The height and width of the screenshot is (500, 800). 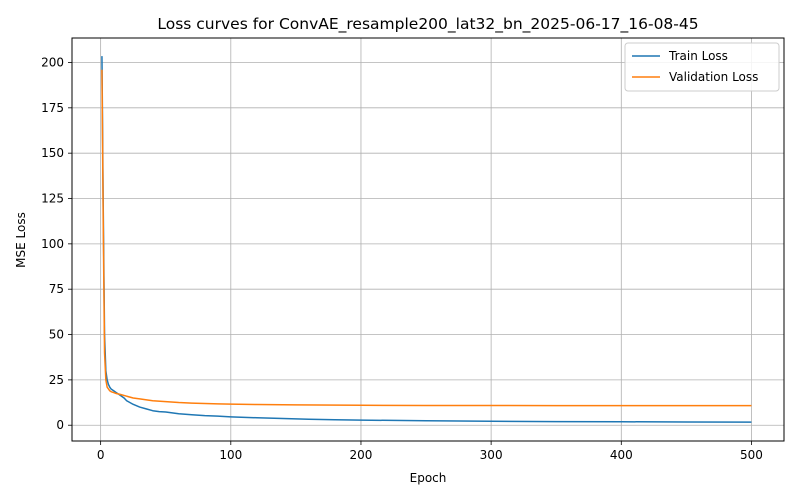 I want to click on x-axis-label: Epoch, so click(x=428, y=478).